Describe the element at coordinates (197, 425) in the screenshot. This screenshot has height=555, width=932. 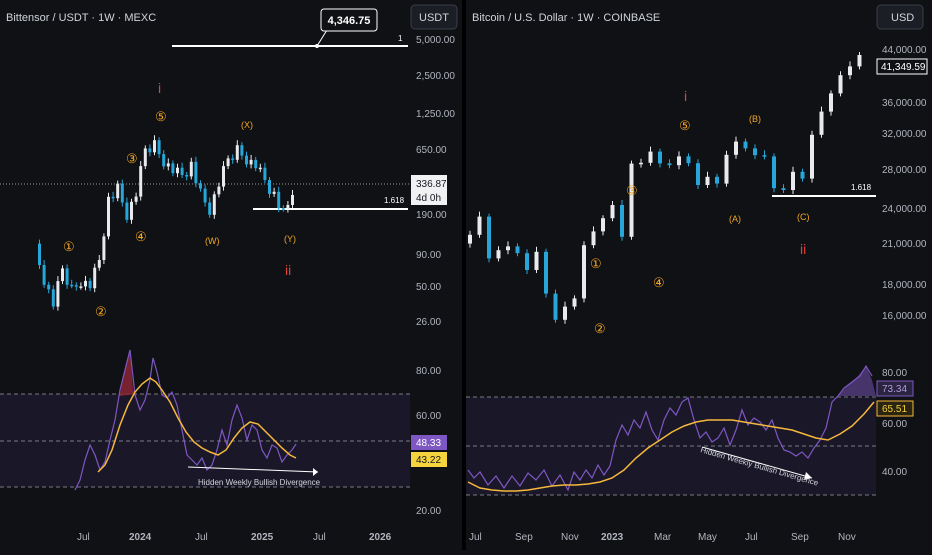
I see `left-rsi-ma-line` at that location.